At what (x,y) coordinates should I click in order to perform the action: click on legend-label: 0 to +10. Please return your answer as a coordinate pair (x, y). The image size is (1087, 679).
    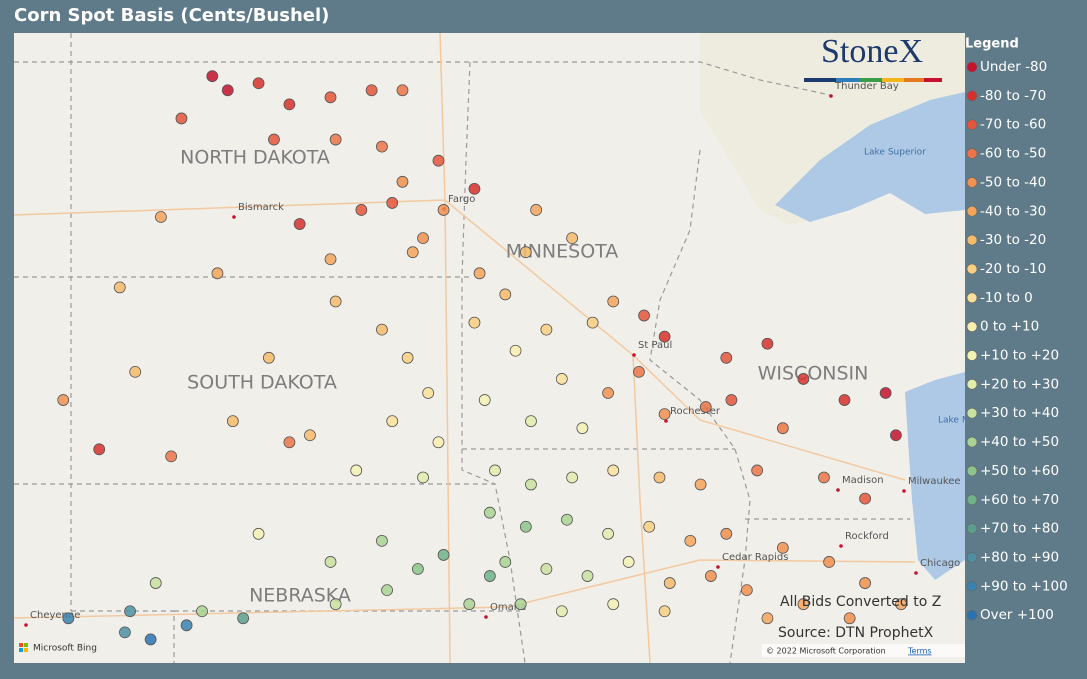
    Looking at the image, I should click on (1009, 327).